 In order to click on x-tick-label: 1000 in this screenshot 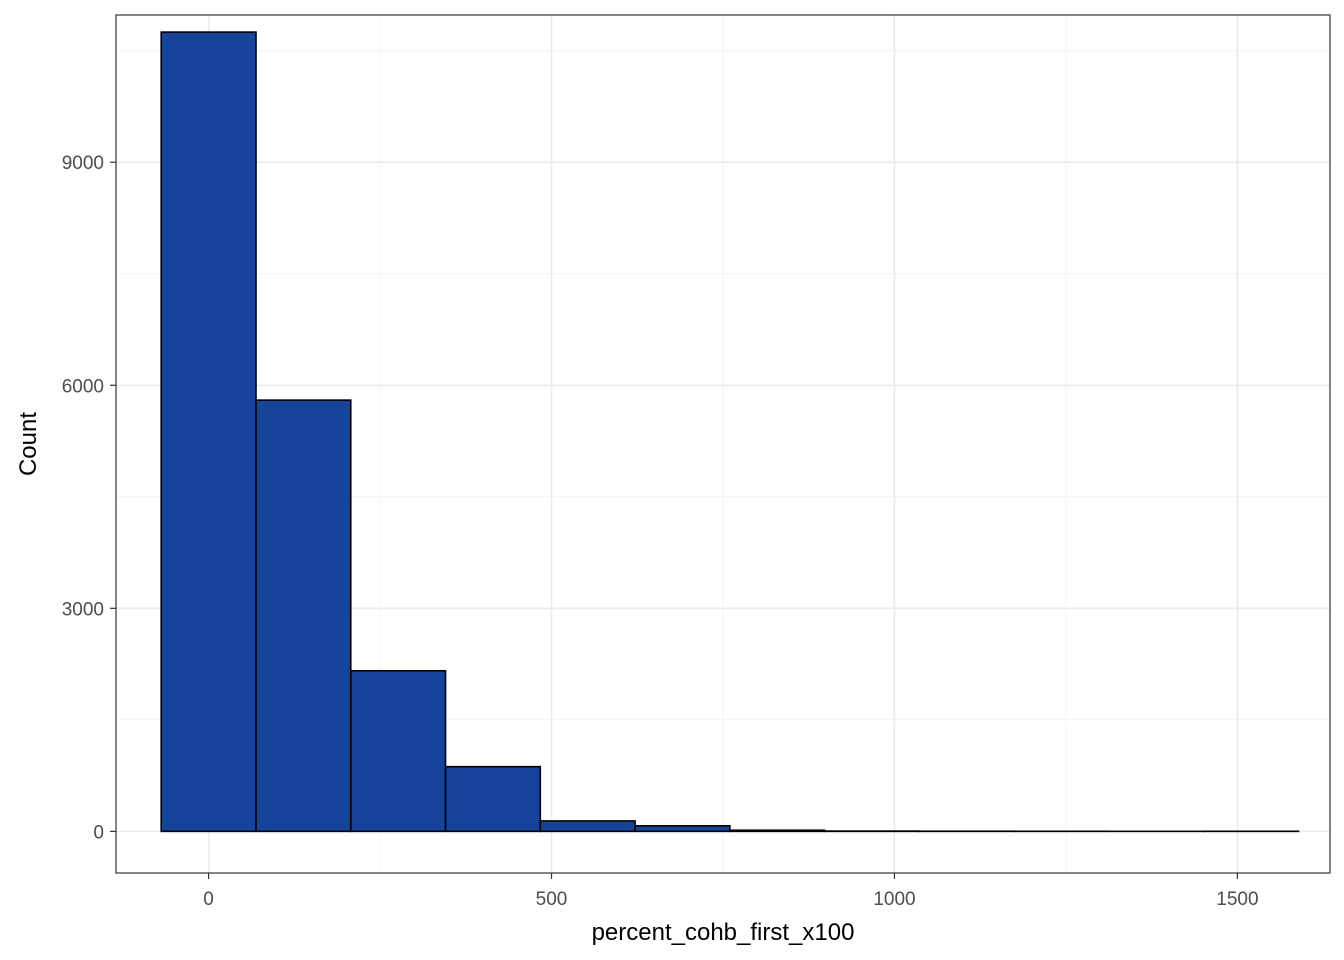, I will do `click(894, 899)`.